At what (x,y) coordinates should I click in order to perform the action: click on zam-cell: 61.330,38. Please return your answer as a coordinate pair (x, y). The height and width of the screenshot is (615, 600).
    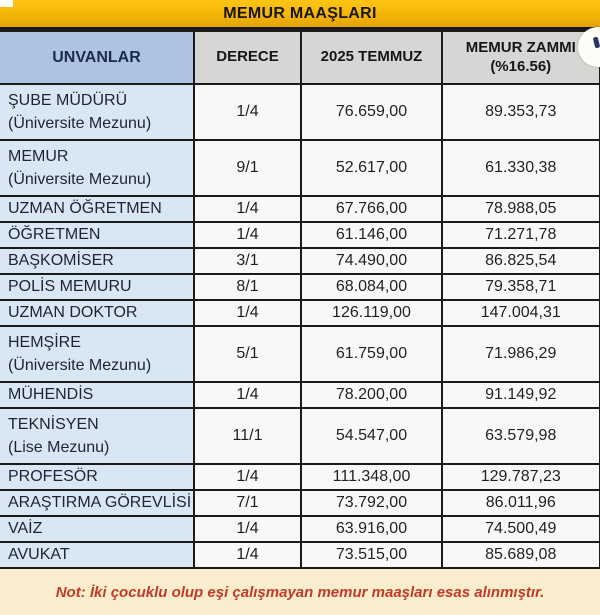
    Looking at the image, I should click on (520, 168).